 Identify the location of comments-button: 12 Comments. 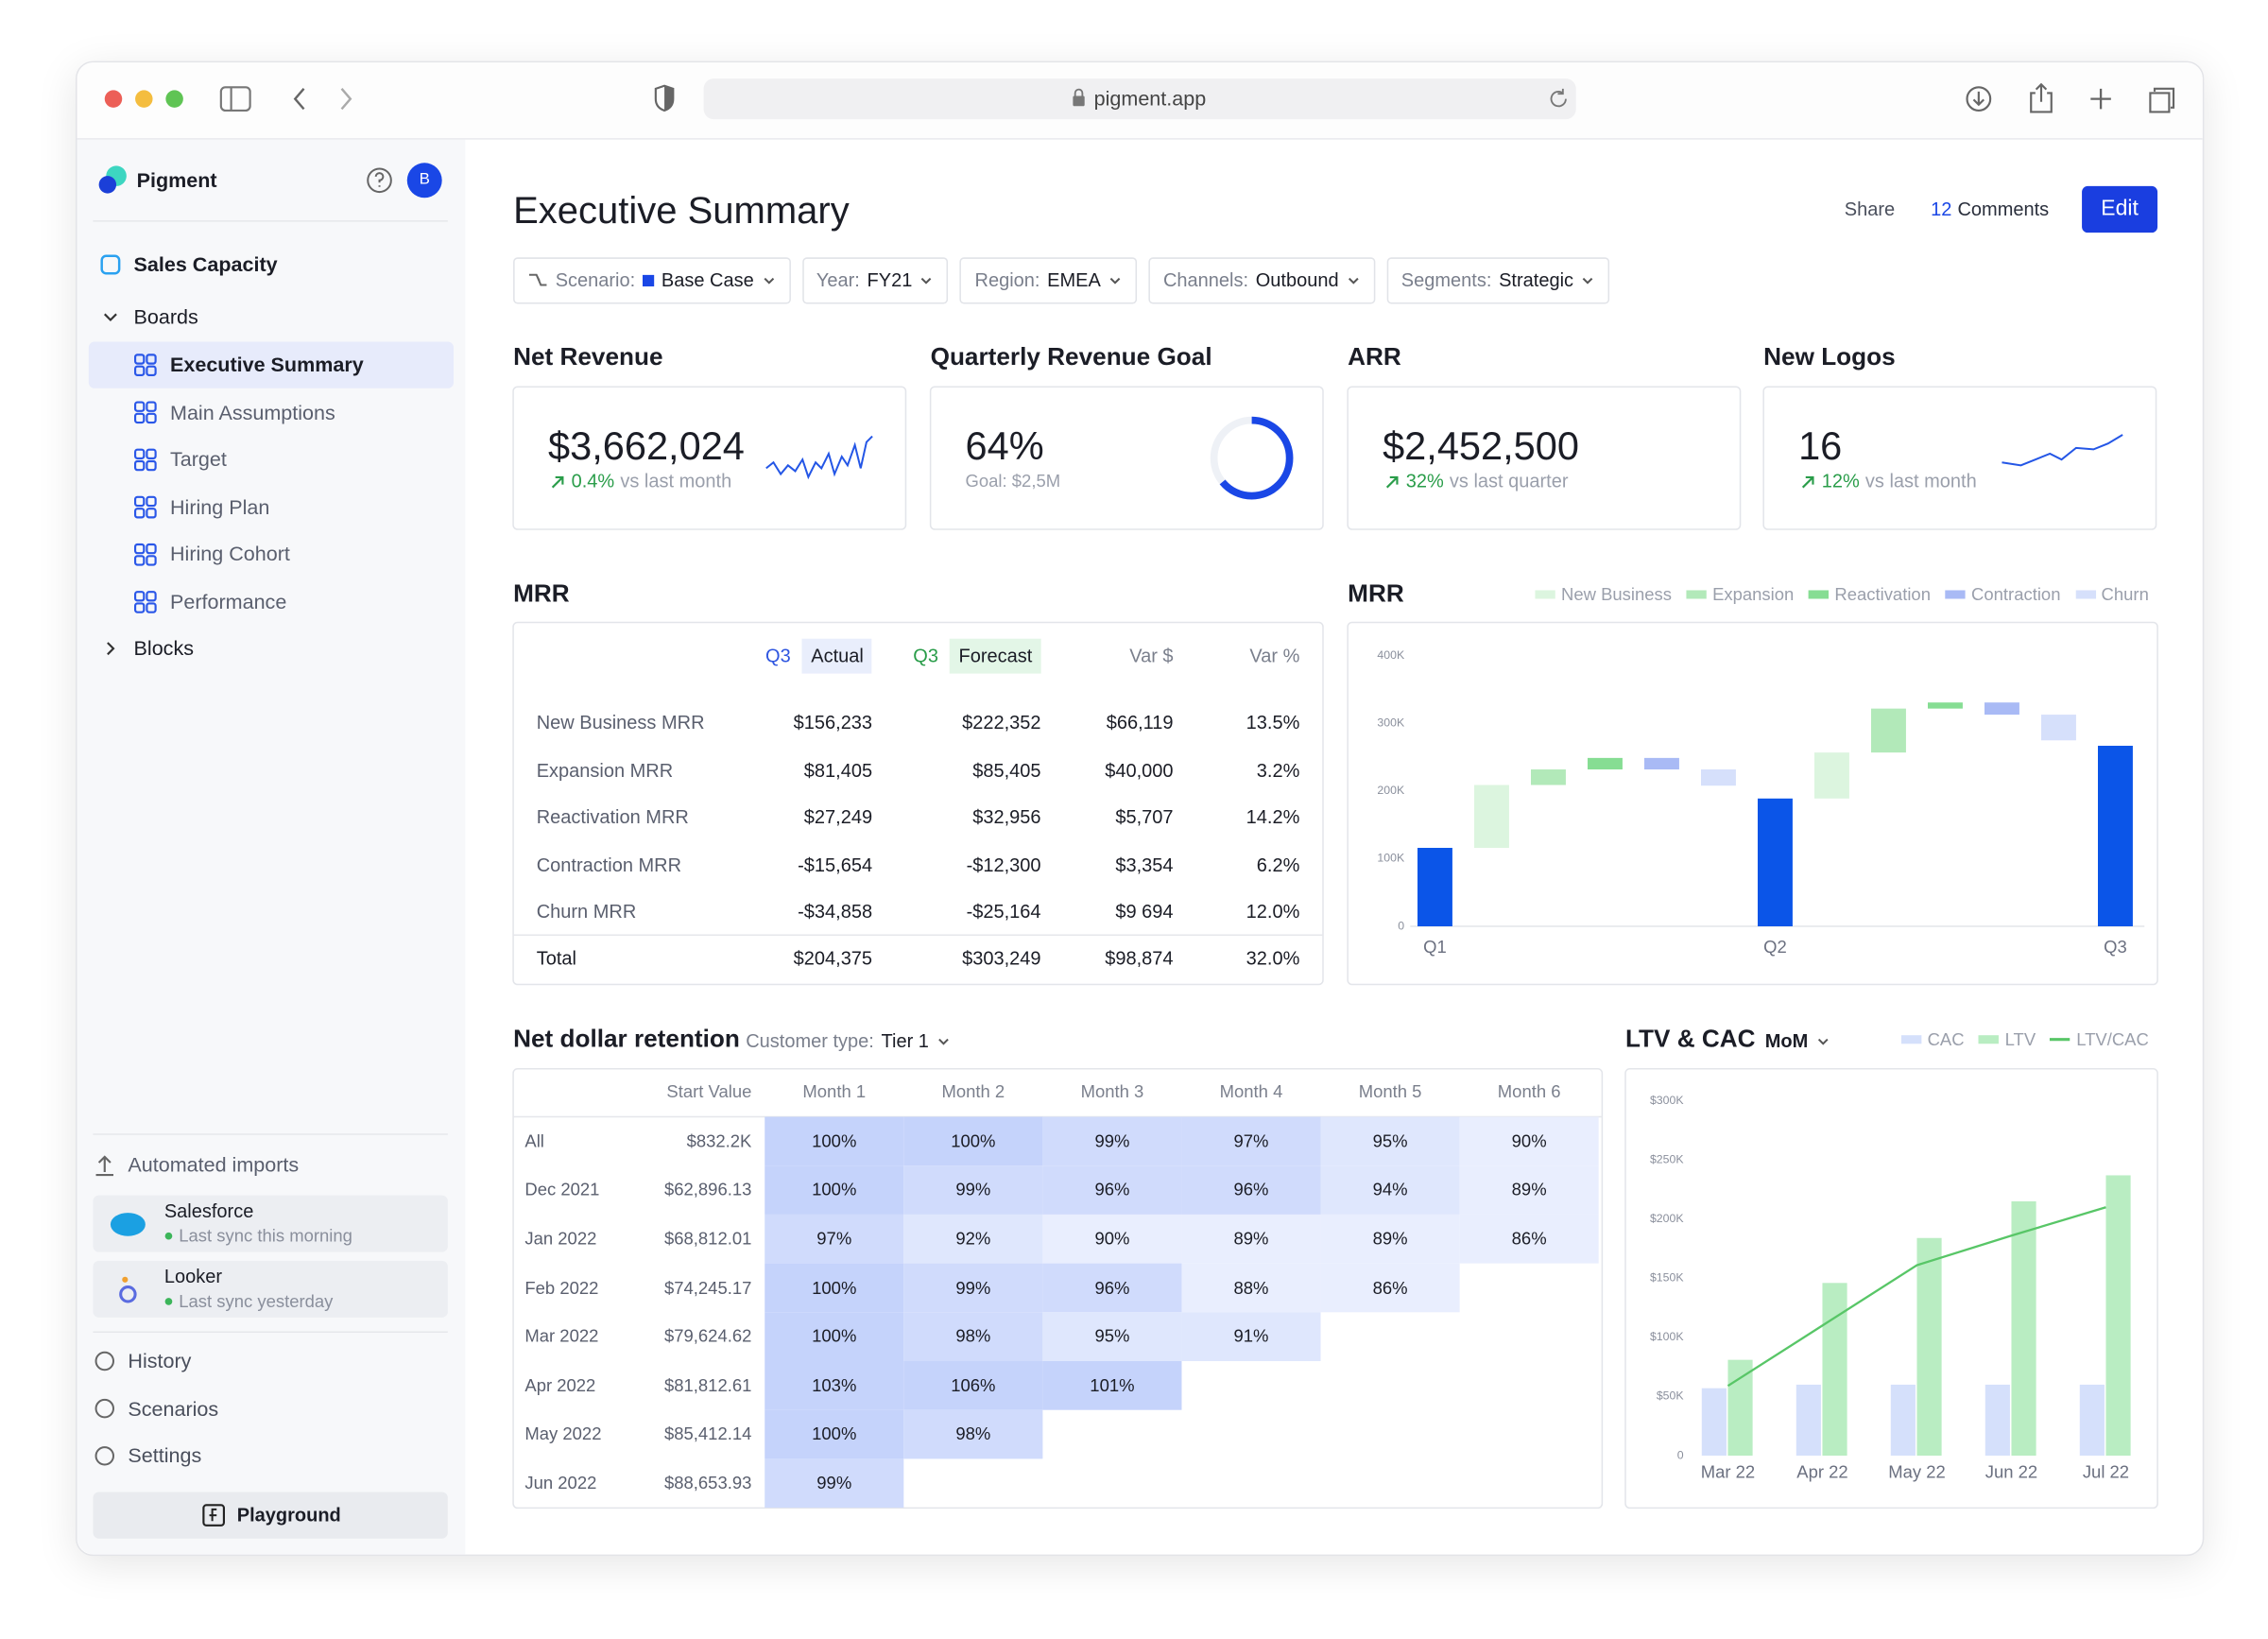
(1990, 209).